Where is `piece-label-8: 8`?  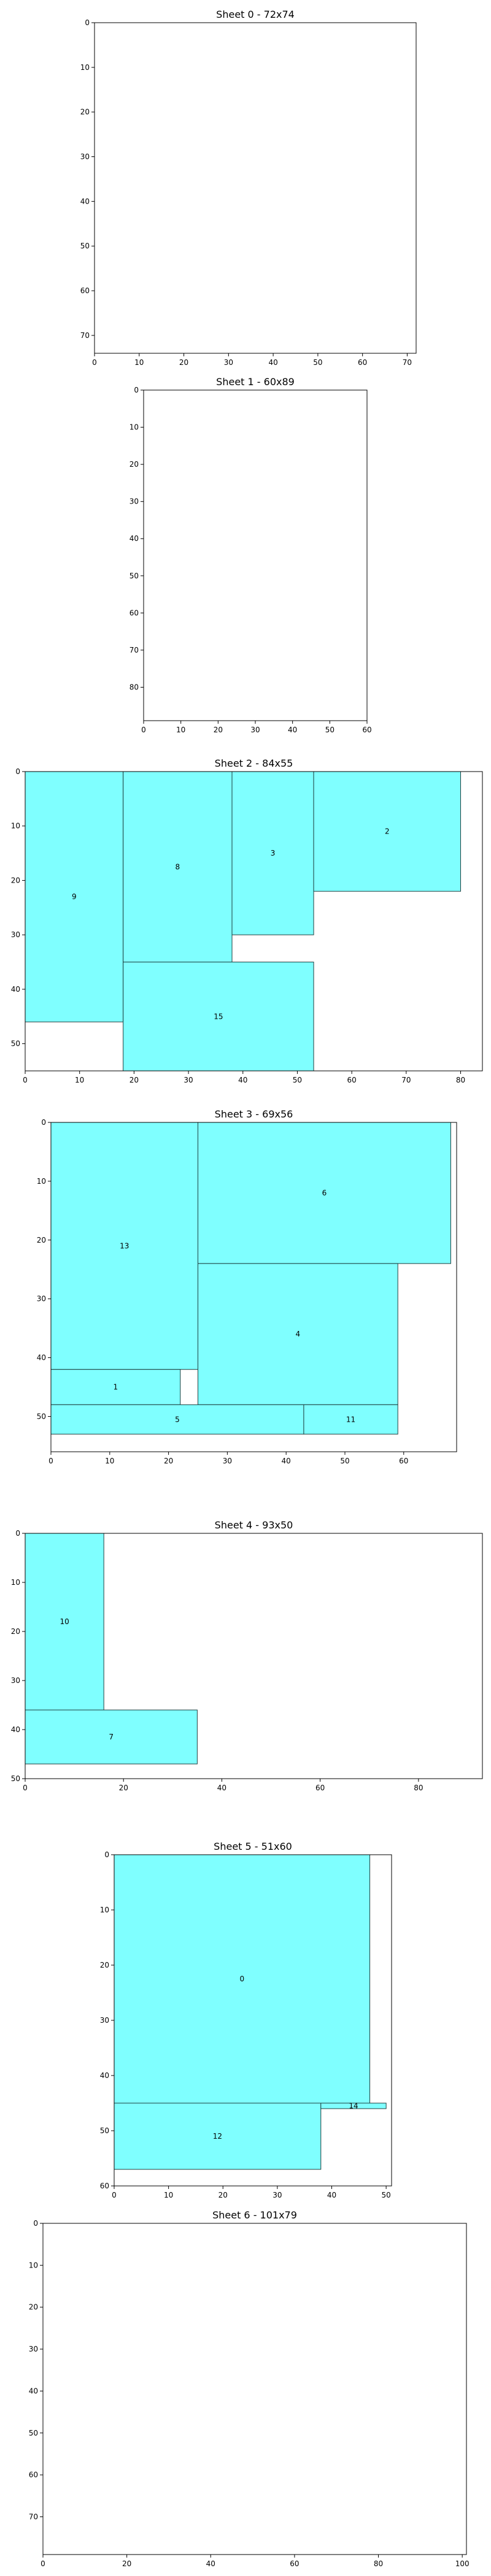
piece-label-8: 8 is located at coordinates (178, 866).